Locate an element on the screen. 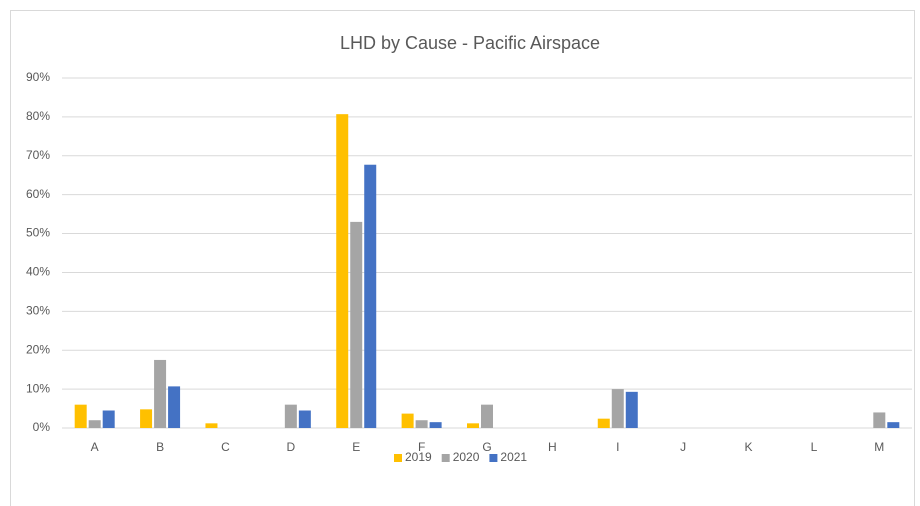 The width and height of the screenshot is (920, 506). y-tick-label: 20% is located at coordinates (38, 349).